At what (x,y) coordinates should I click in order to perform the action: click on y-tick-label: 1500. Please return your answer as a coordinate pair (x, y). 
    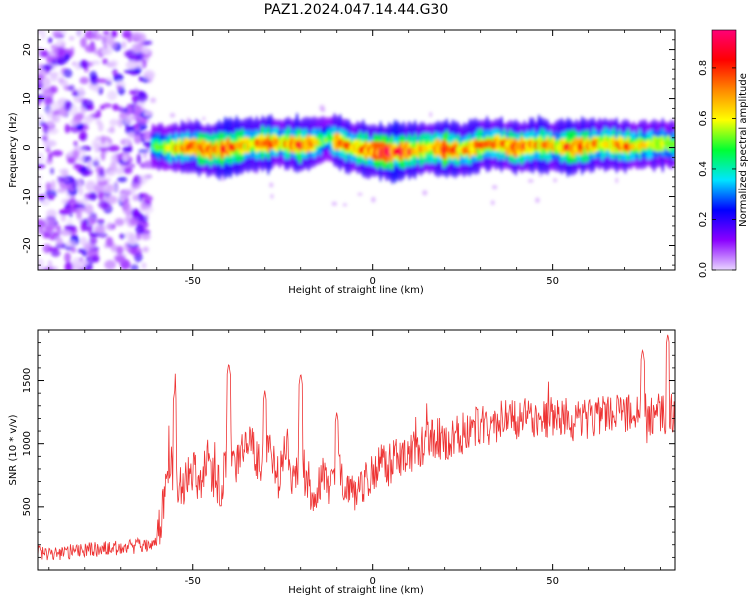
    Looking at the image, I should click on (27, 380).